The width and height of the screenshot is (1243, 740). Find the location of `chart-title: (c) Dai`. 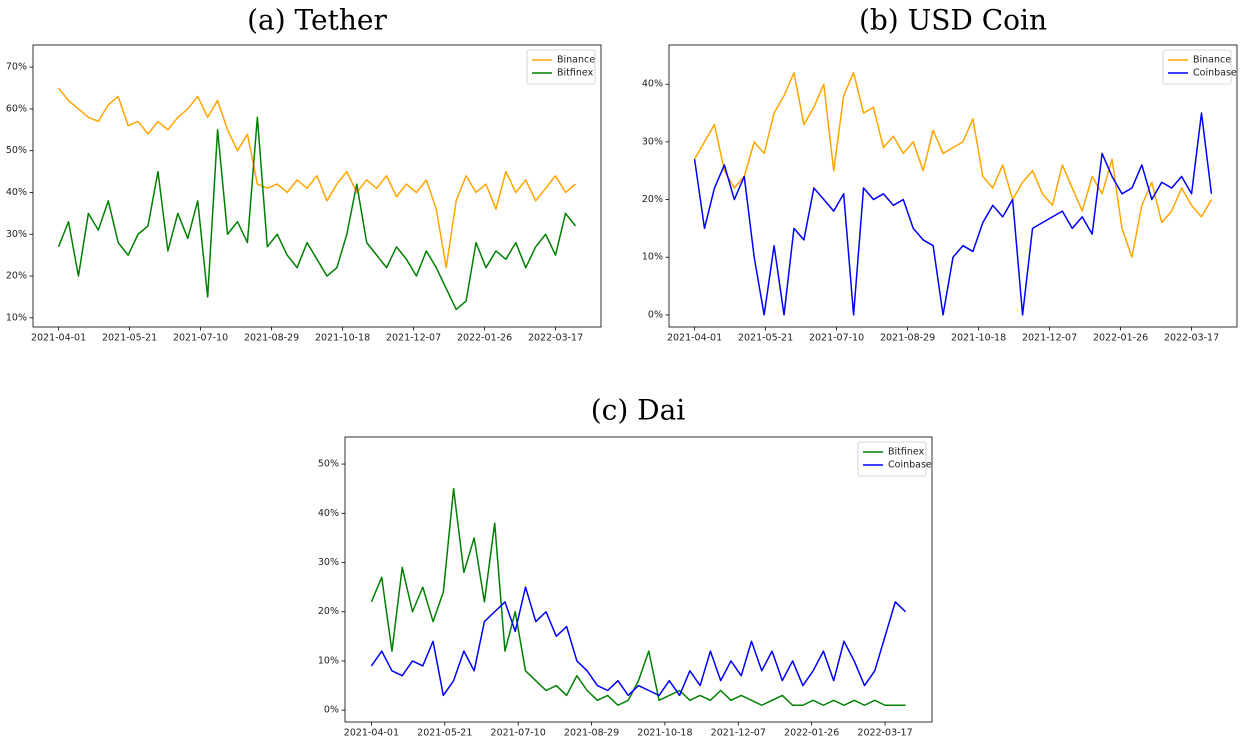

chart-title: (c) Dai is located at coordinates (638, 410).